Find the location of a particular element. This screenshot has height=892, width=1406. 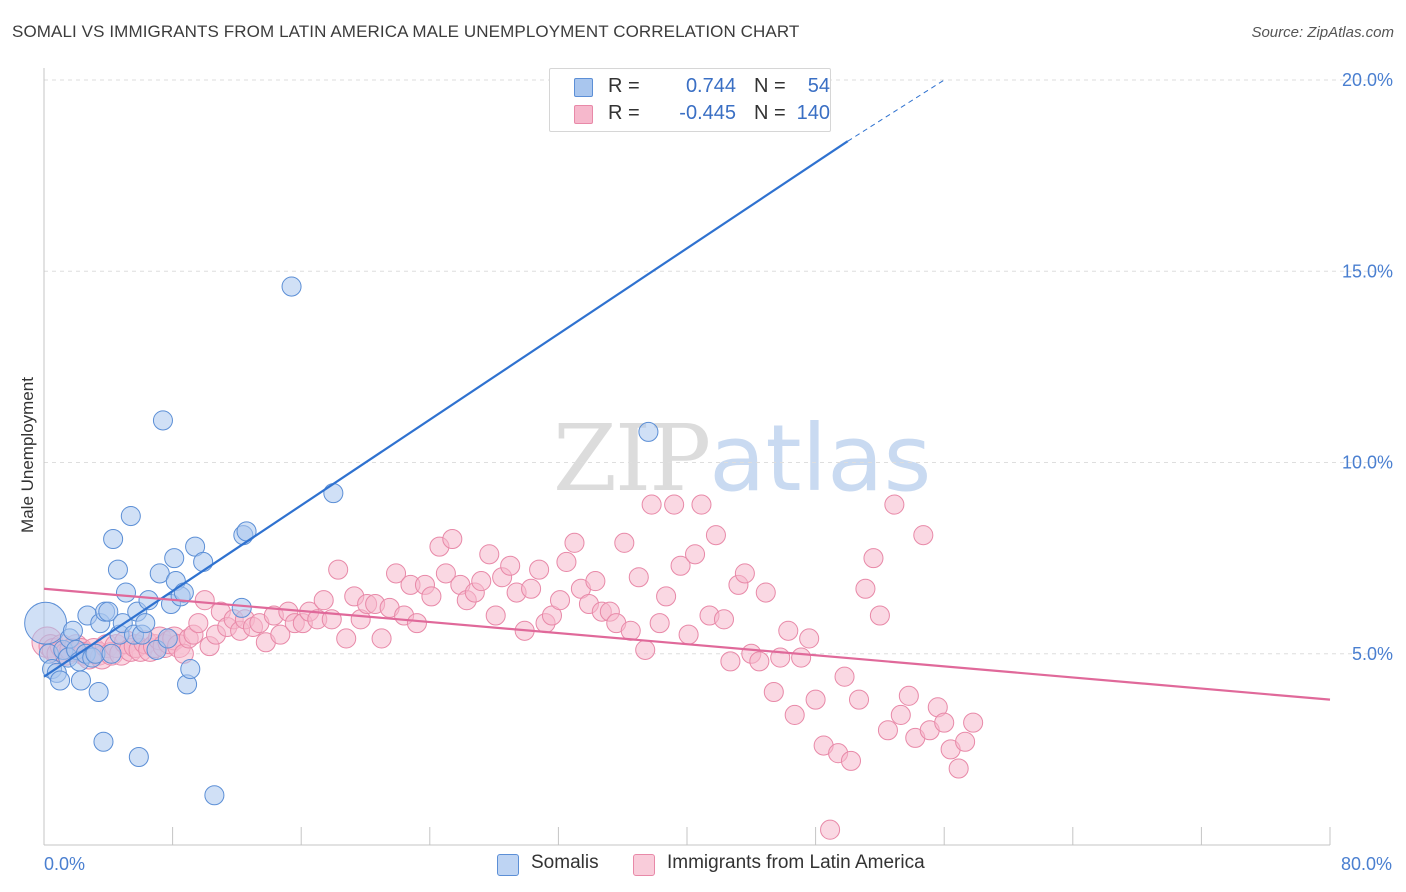

legend-n-value: 140 is located at coordinates (813, 113).